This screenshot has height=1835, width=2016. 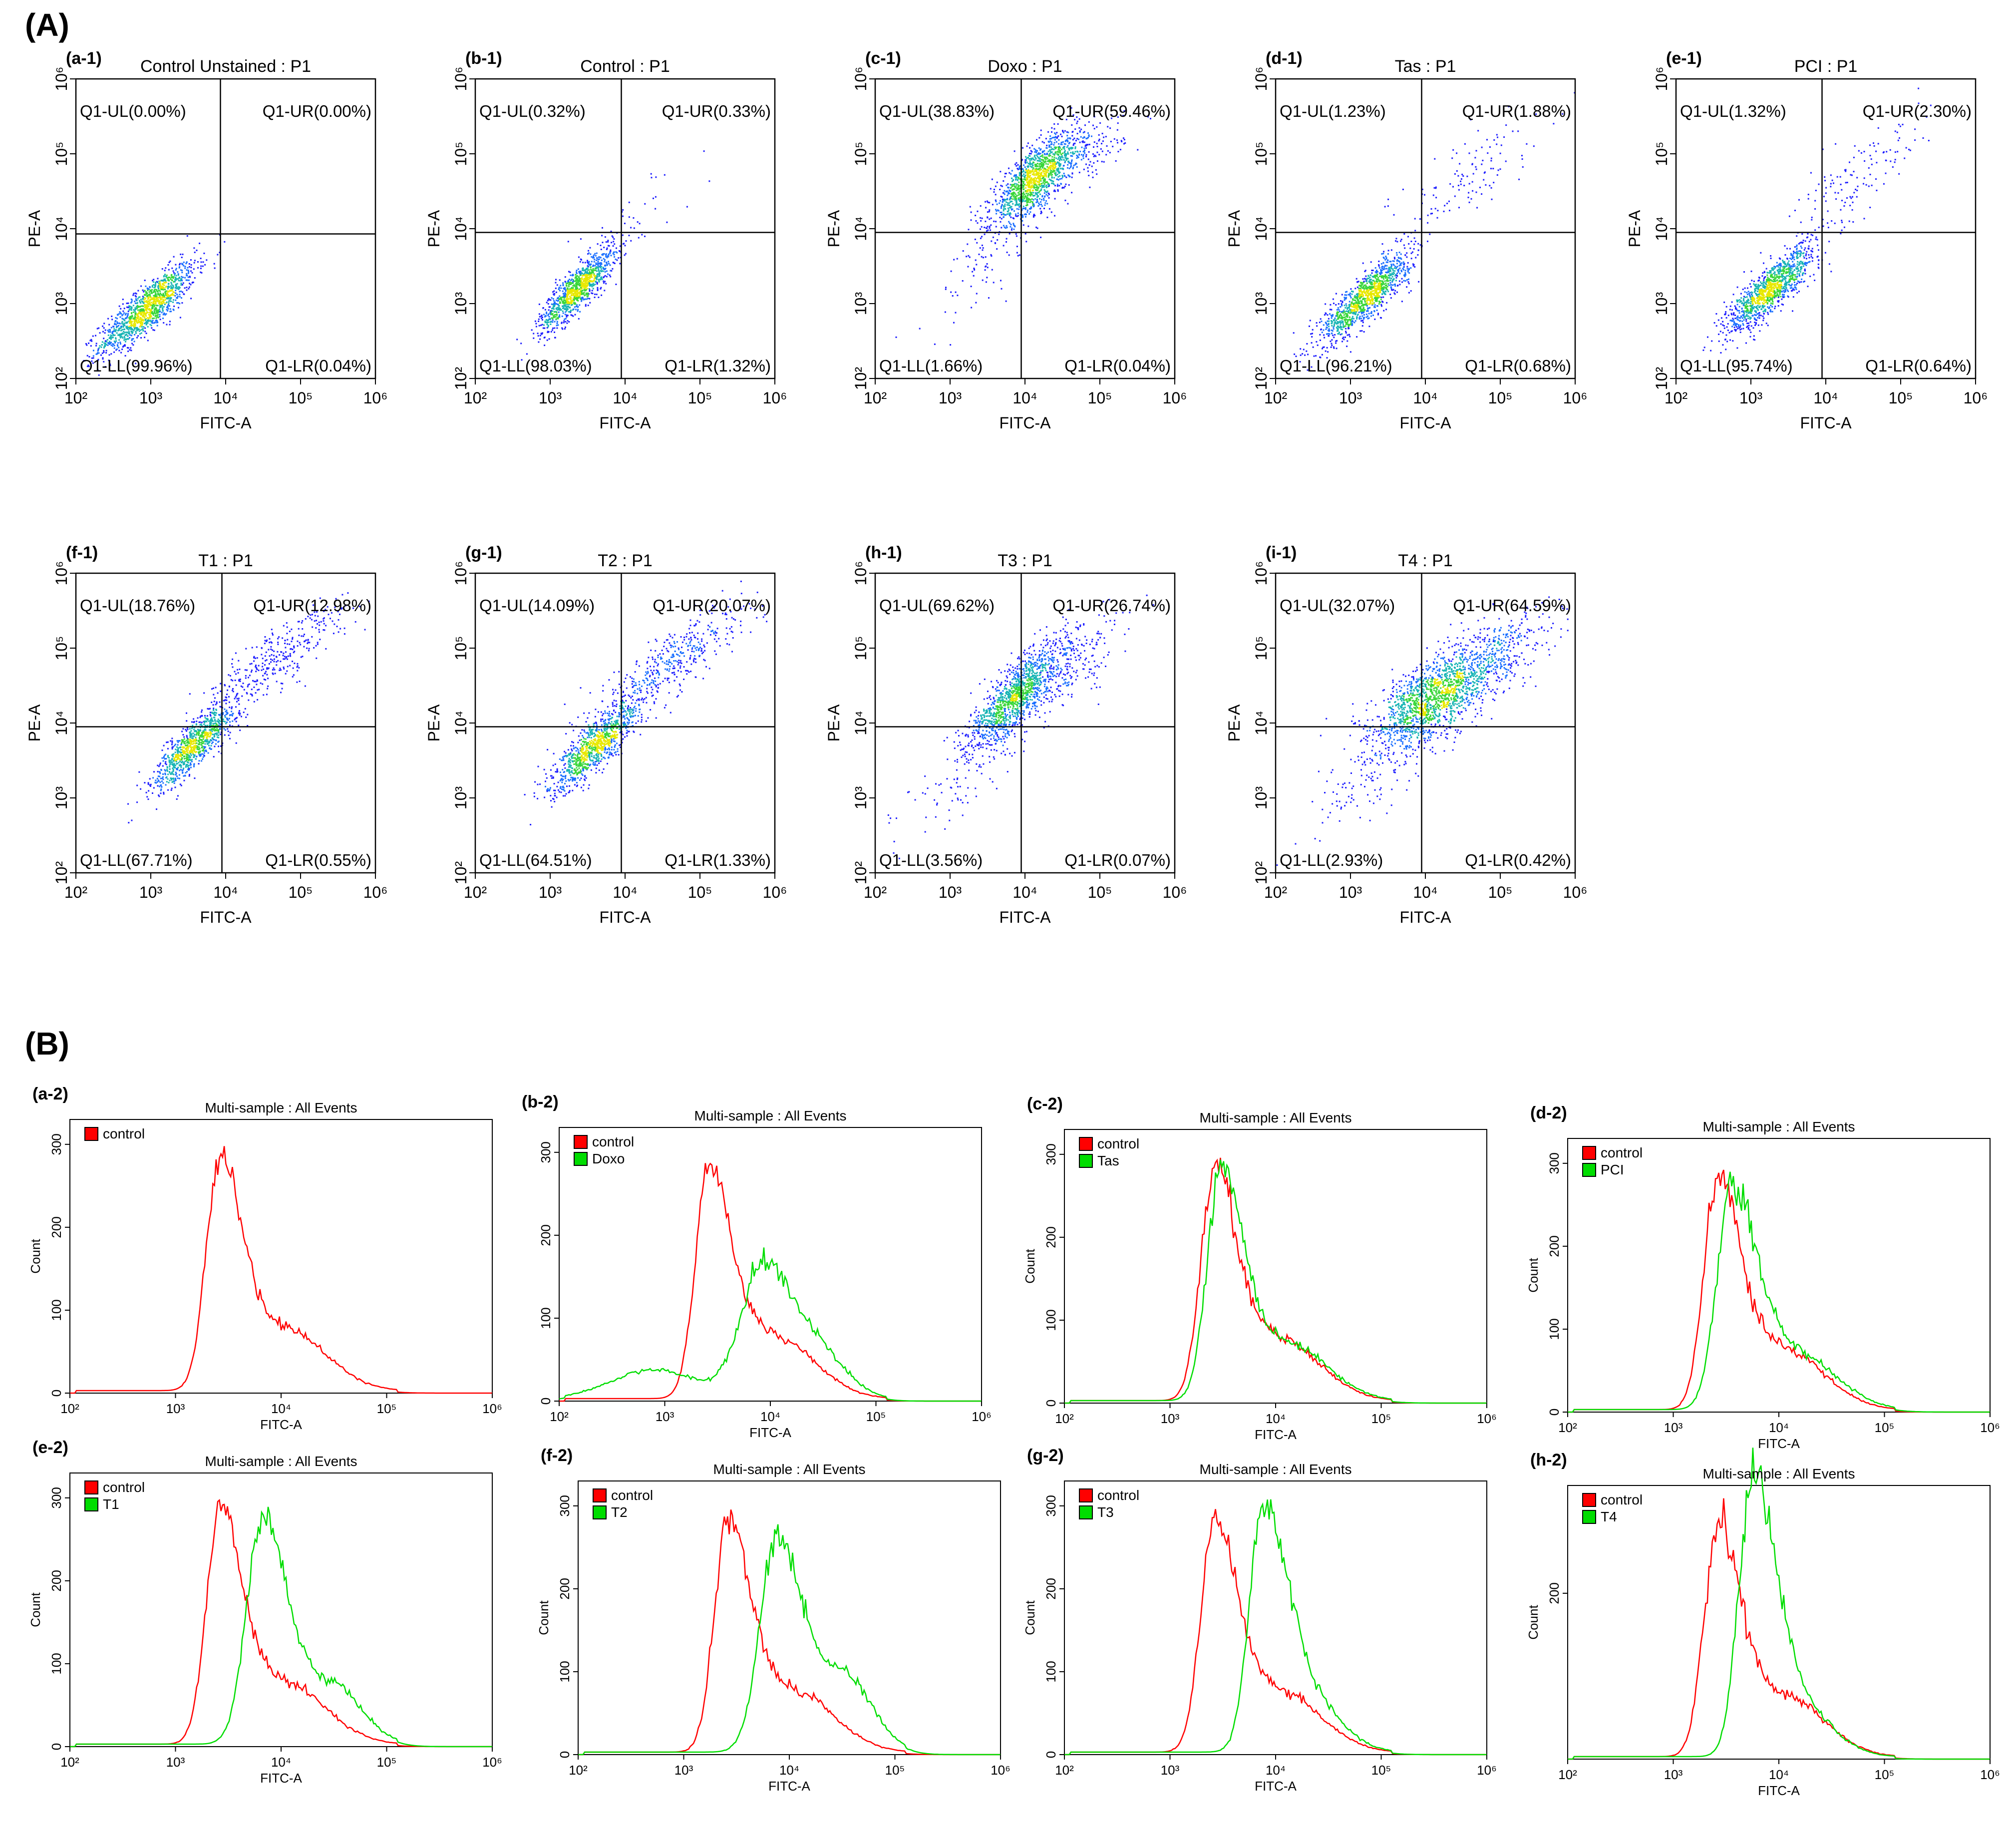 I want to click on quadrant-ur-label: Q1-UR(59.46%), so click(x=1111, y=111).